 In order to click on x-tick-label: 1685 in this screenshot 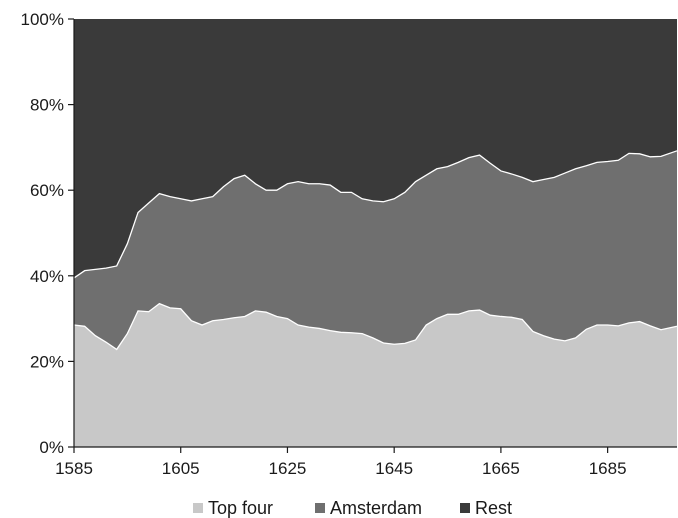, I will do `click(608, 468)`.